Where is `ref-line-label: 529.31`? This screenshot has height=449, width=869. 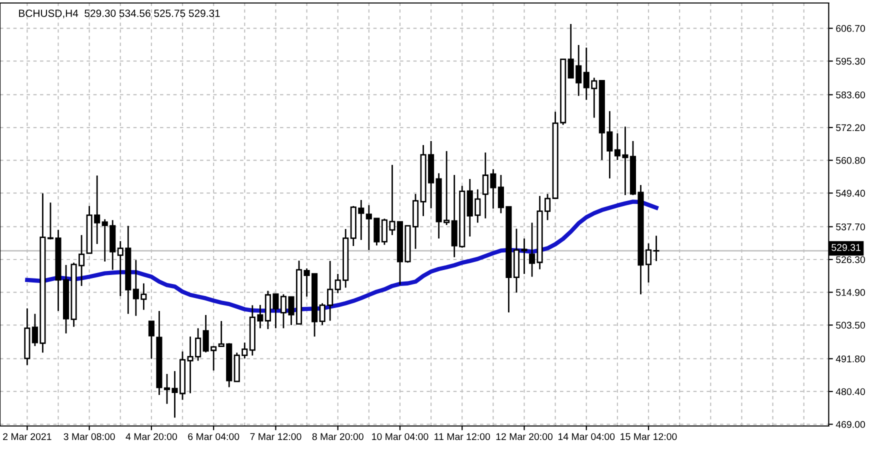 ref-line-label: 529.31 is located at coordinates (846, 247).